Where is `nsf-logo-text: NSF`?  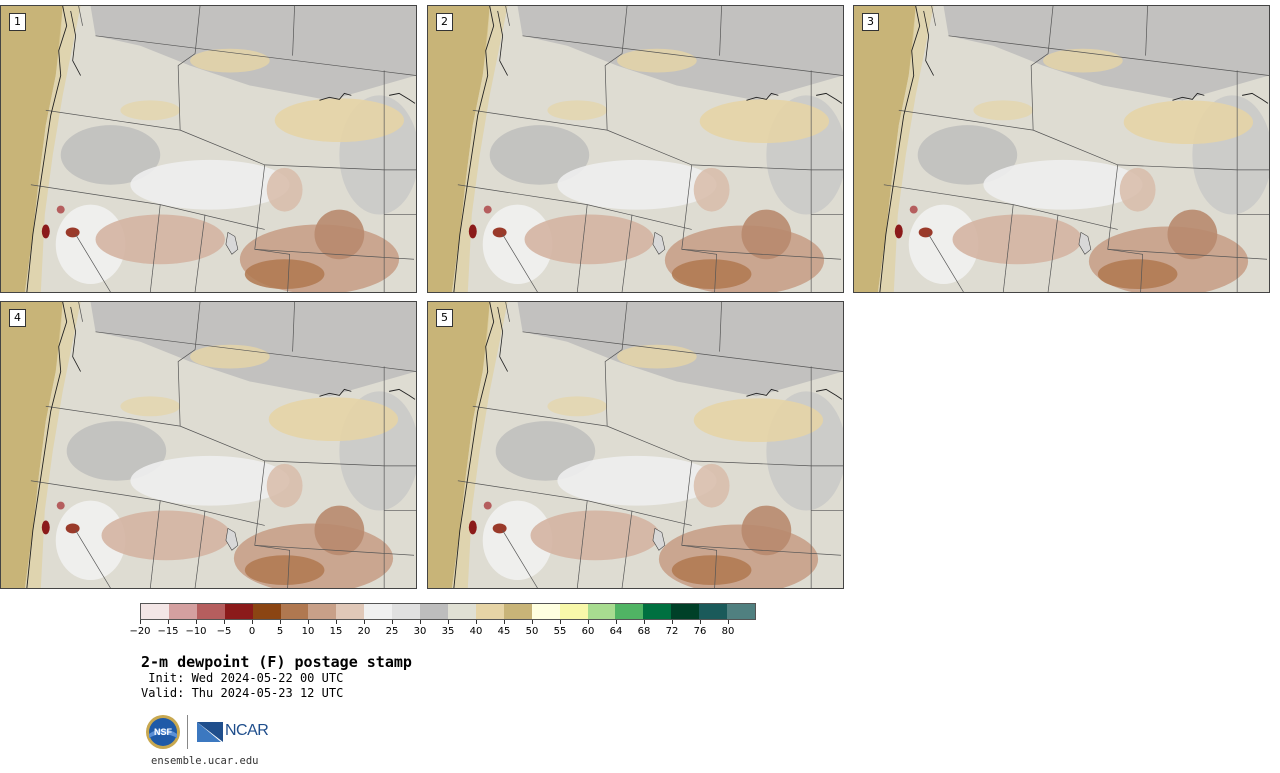 nsf-logo-text: NSF is located at coordinates (163, 732).